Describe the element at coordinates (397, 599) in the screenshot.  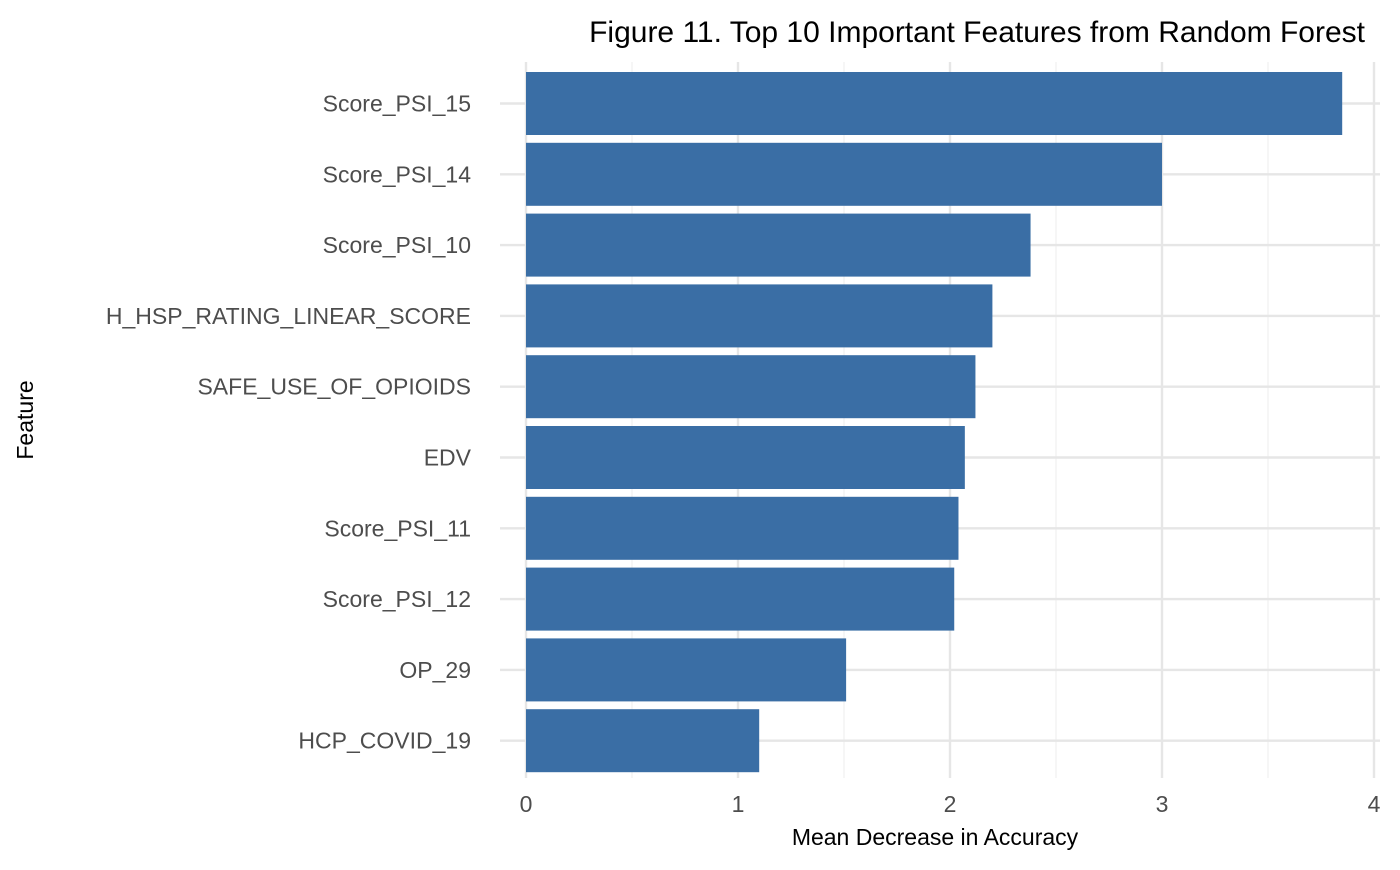
I see `y-tick-label: Score_PSI_12` at that location.